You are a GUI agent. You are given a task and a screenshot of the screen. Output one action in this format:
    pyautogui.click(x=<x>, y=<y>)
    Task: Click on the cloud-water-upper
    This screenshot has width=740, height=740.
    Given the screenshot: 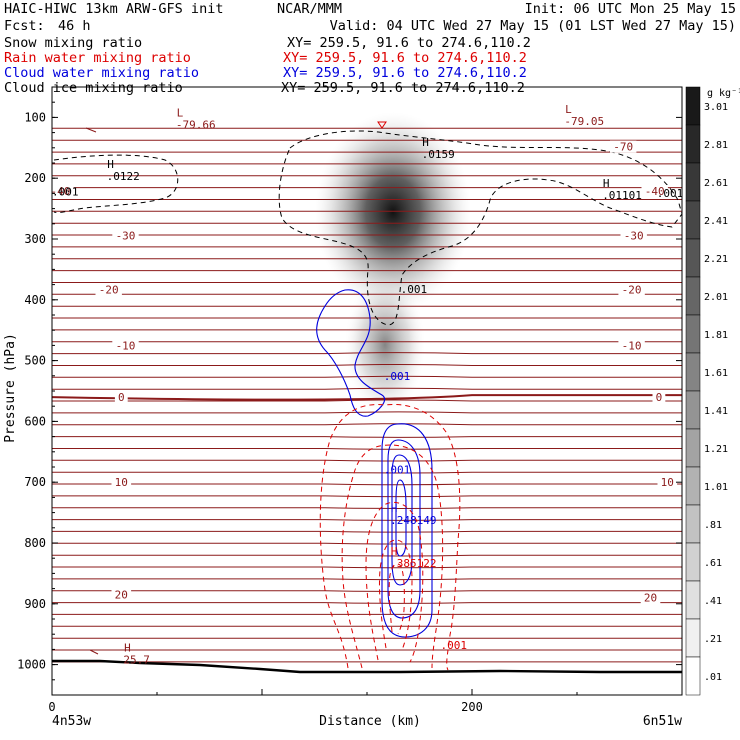 What is the action you would take?
    pyautogui.click(x=351, y=353)
    